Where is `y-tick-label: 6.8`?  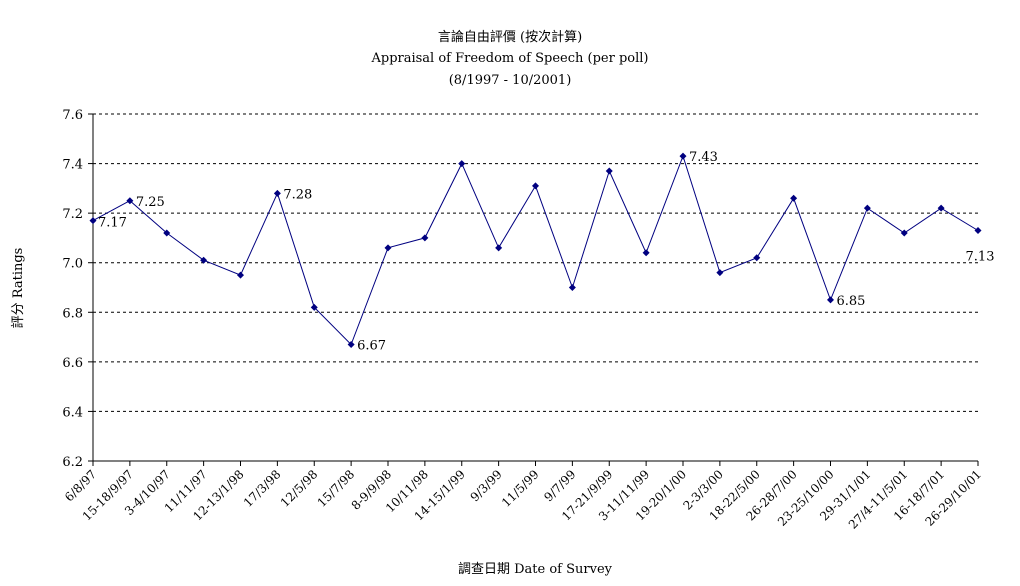
y-tick-label: 6.8 is located at coordinates (72, 313).